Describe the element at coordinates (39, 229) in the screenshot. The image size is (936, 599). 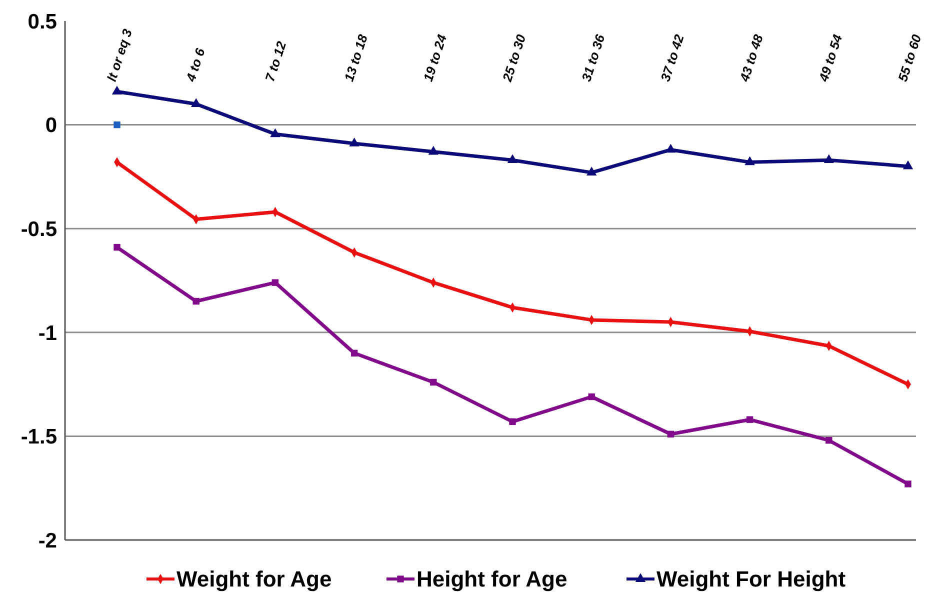
I see `y-tick-label: -0.5` at that location.